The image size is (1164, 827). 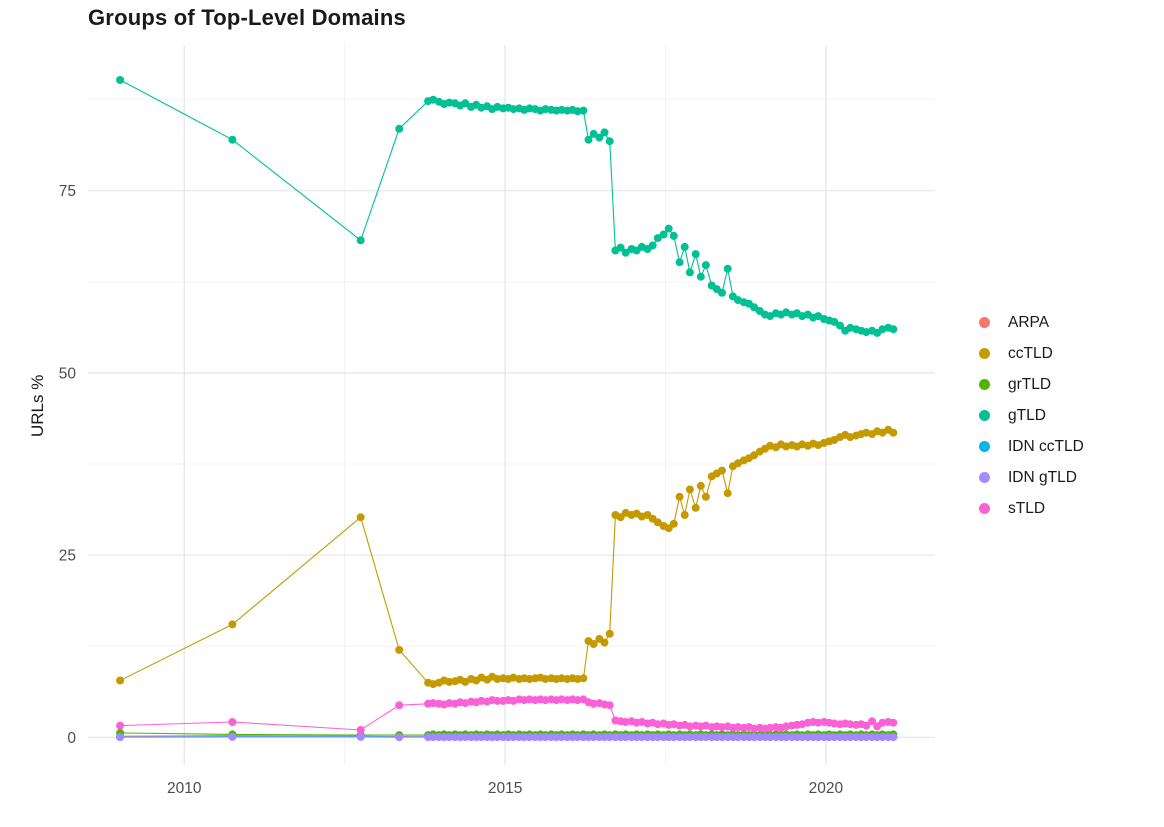 What do you see at coordinates (1027, 415) in the screenshot?
I see `legend-label: gTLD` at bounding box center [1027, 415].